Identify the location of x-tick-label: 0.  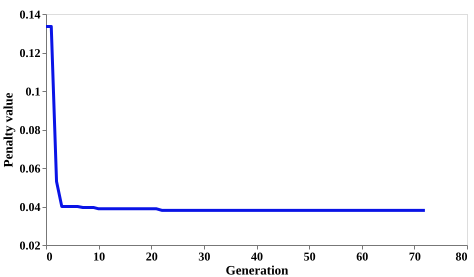
(49, 257).